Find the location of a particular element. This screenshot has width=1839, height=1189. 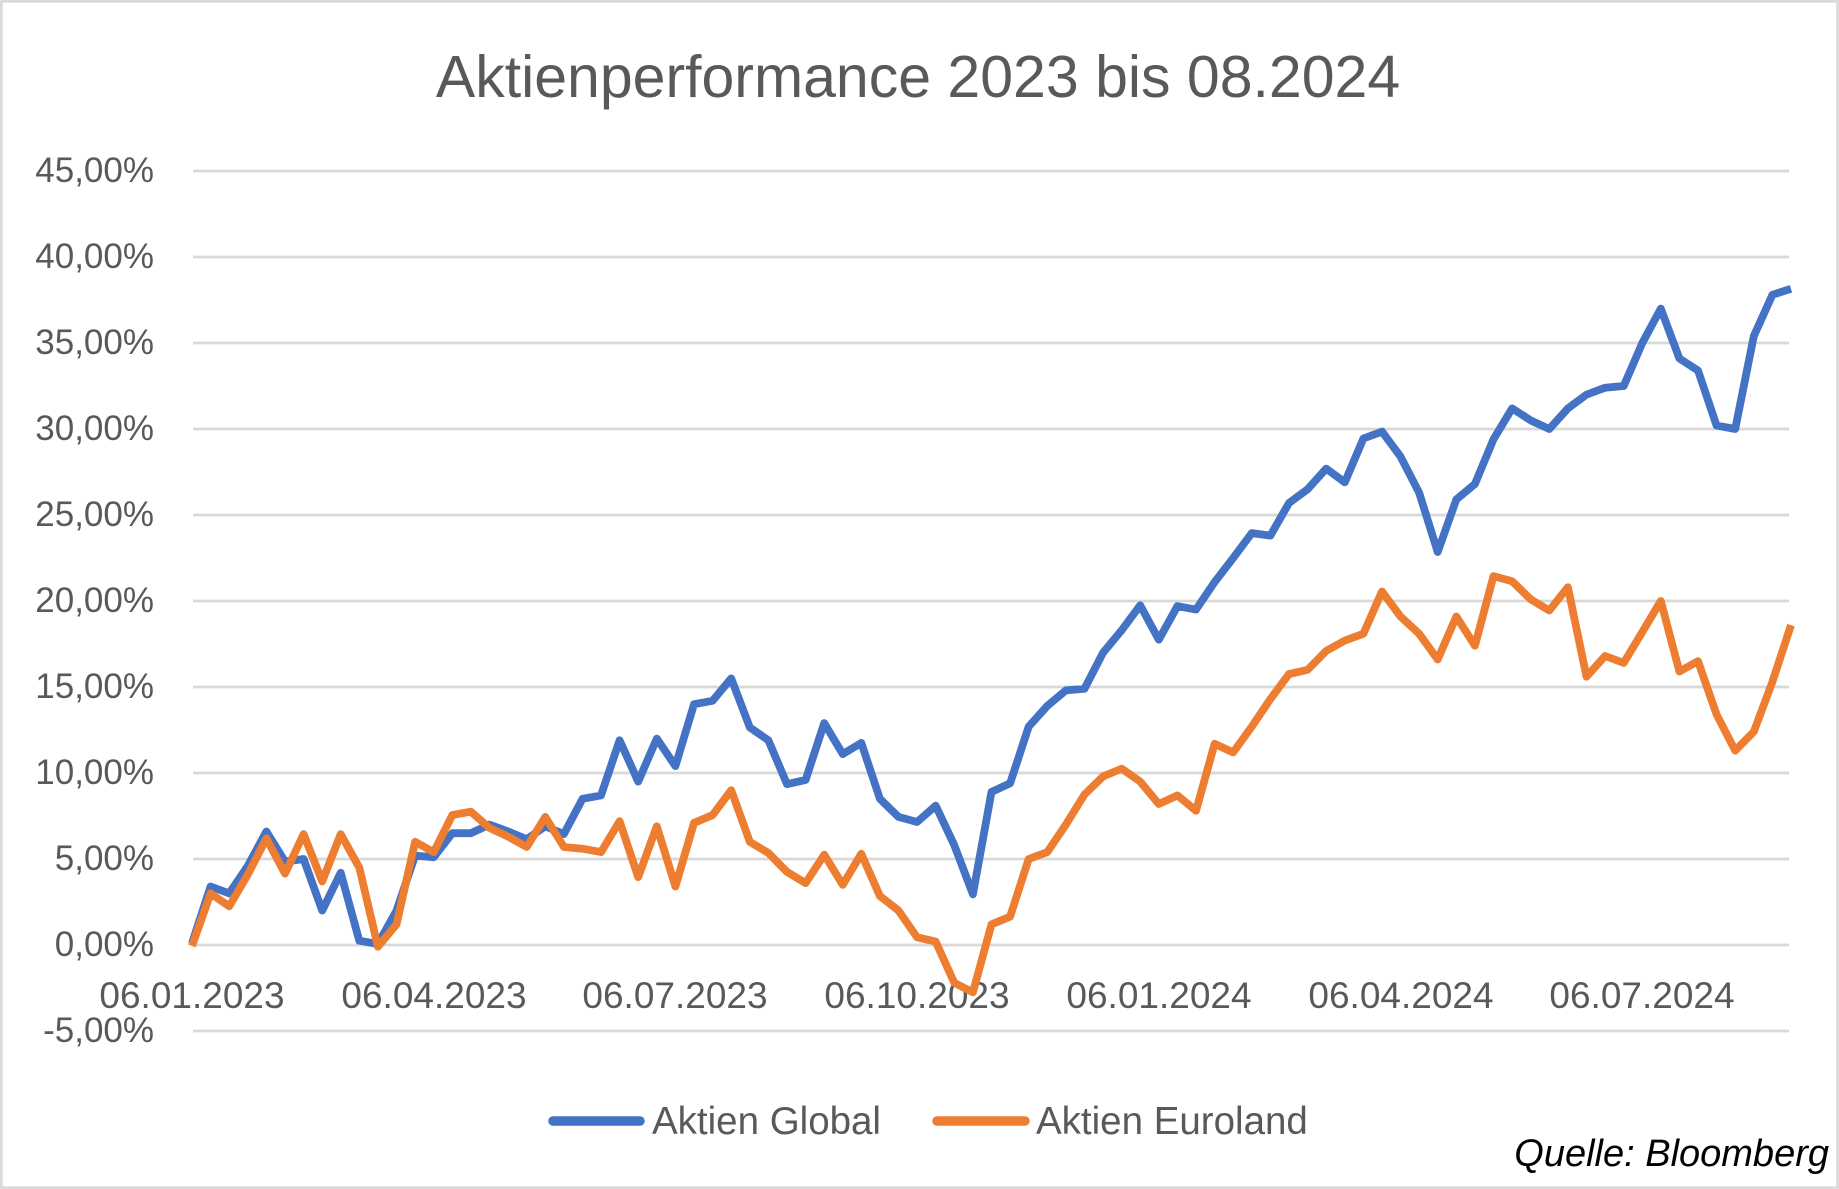

svg-text: 06.07.2024 is located at coordinates (1641, 995).